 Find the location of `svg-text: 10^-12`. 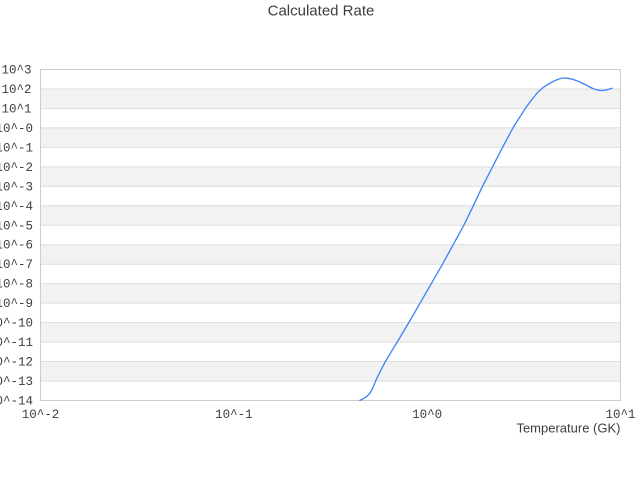

svg-text: 10^-12 is located at coordinates (16, 363).